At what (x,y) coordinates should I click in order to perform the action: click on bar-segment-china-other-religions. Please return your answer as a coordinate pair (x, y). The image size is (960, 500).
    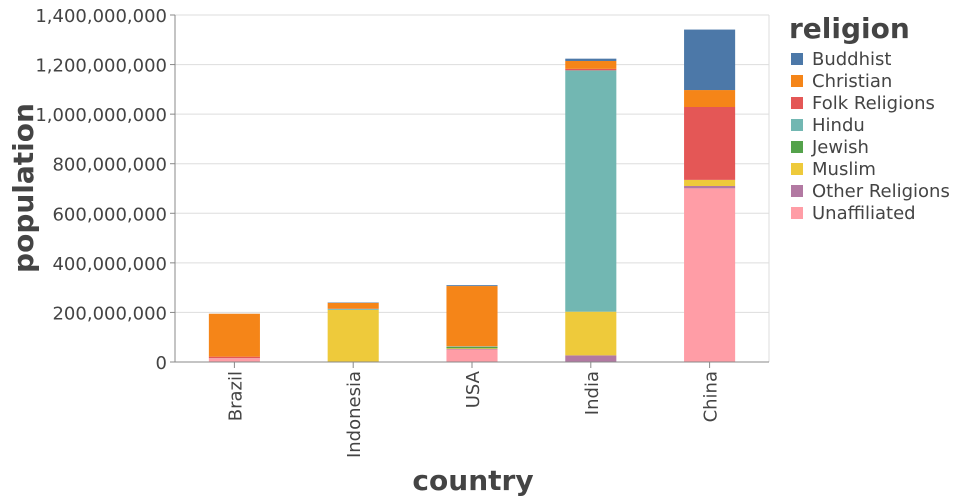
    Looking at the image, I should click on (710, 187).